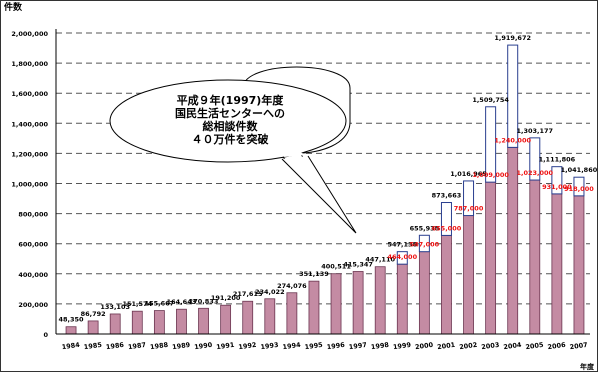 The width and height of the screenshot is (598, 376). I want to click on callout-tail, so click(319, 194).